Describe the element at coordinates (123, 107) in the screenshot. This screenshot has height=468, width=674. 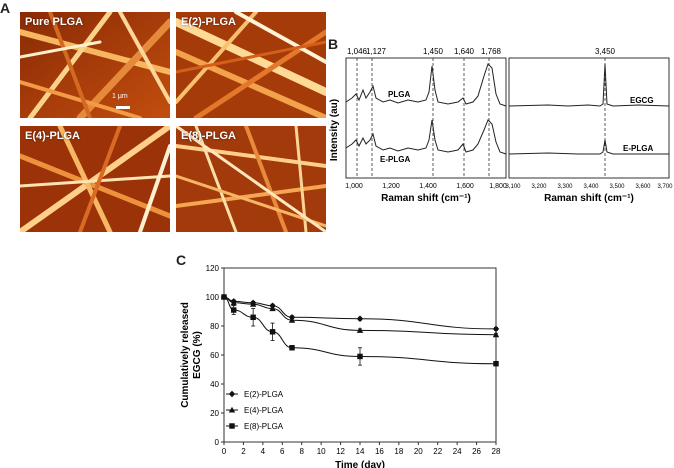
I see `scale-bar` at that location.